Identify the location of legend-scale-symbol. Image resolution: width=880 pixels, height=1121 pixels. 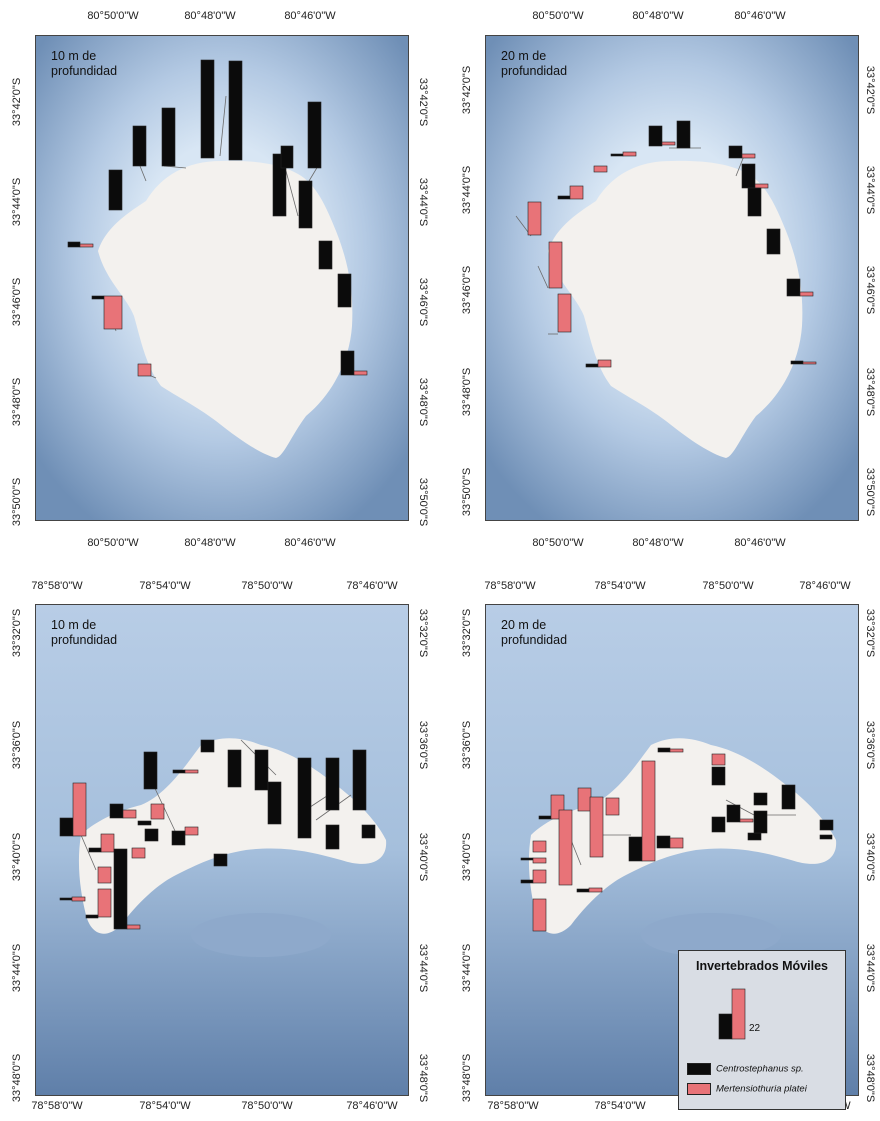
(732, 1014).